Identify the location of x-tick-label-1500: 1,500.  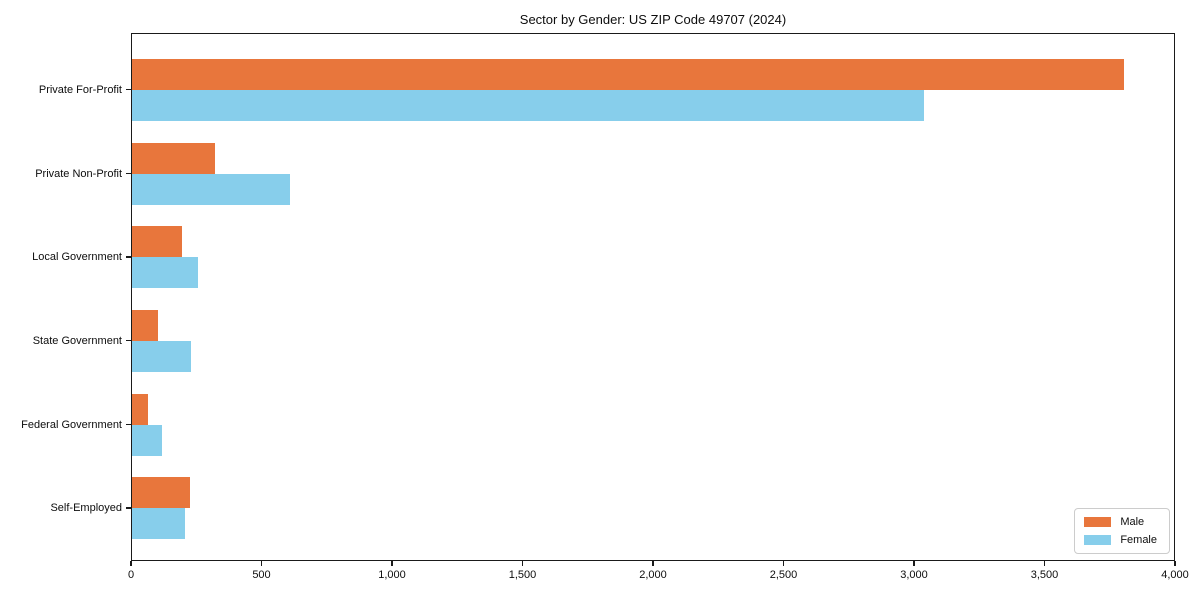
(522, 575).